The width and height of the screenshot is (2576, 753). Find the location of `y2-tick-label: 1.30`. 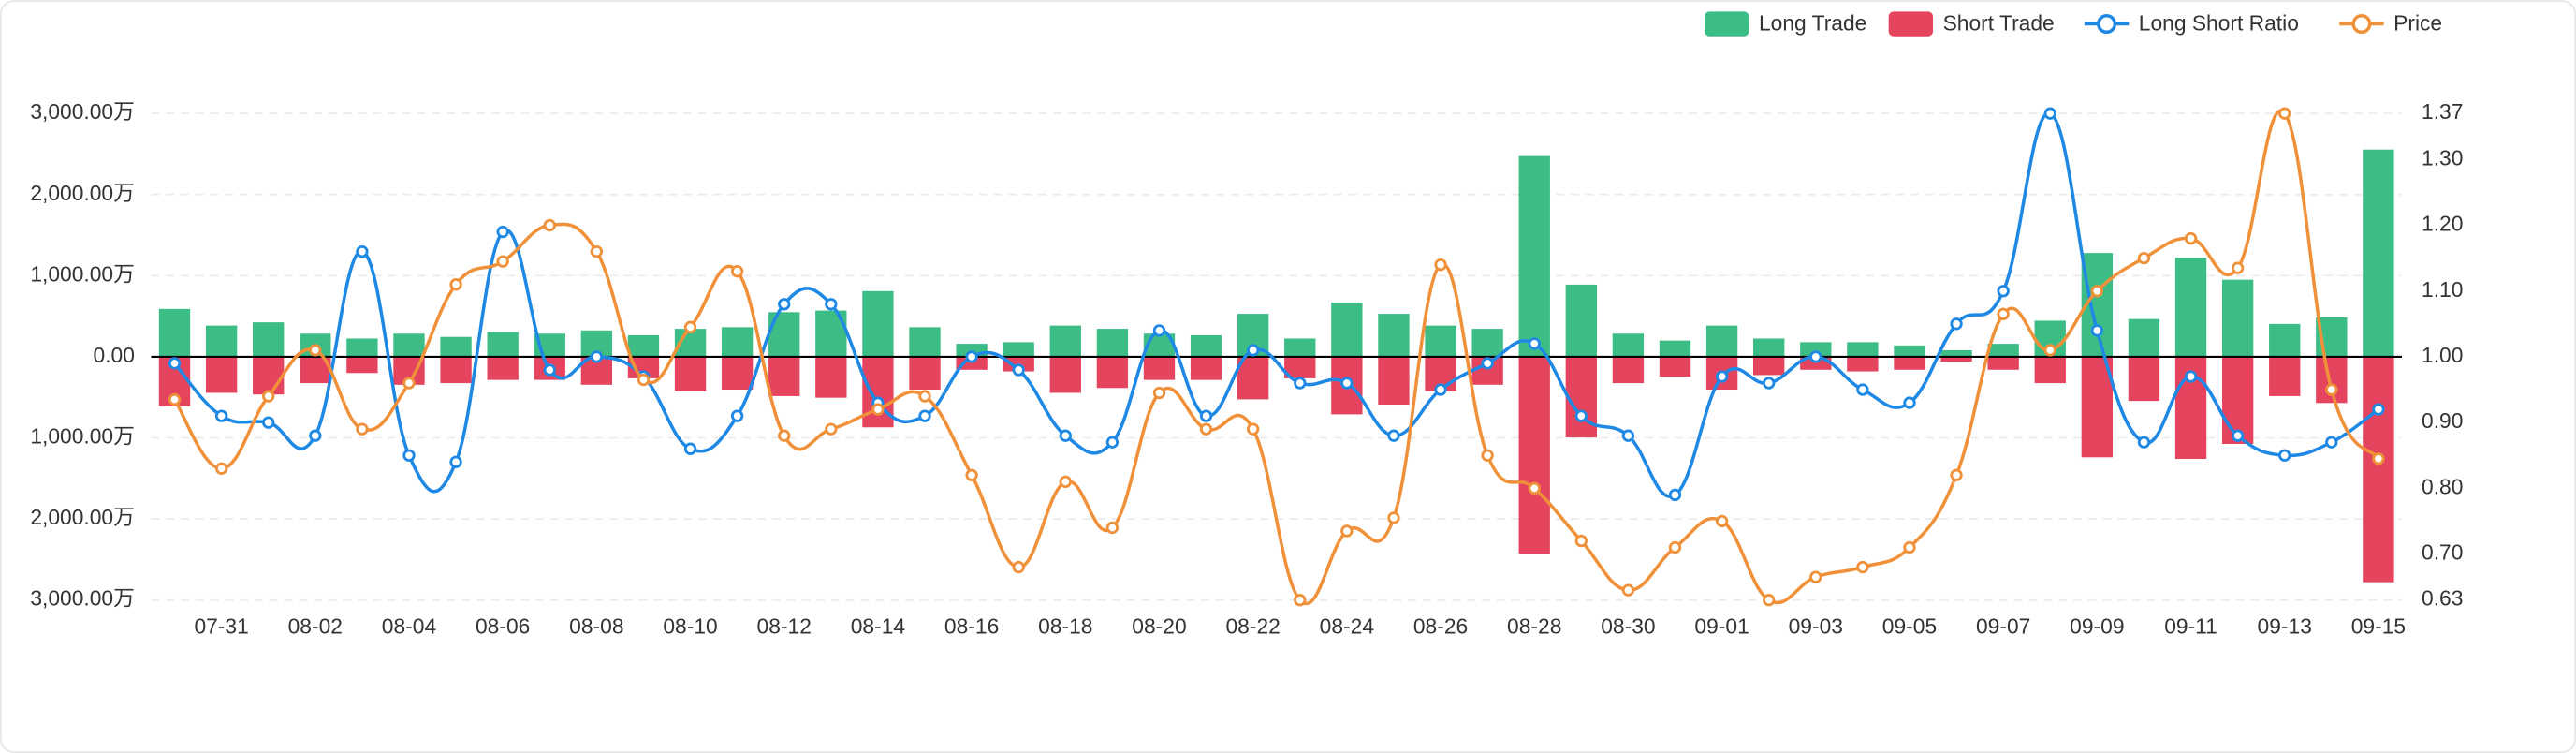

y2-tick-label: 1.30 is located at coordinates (2442, 157).